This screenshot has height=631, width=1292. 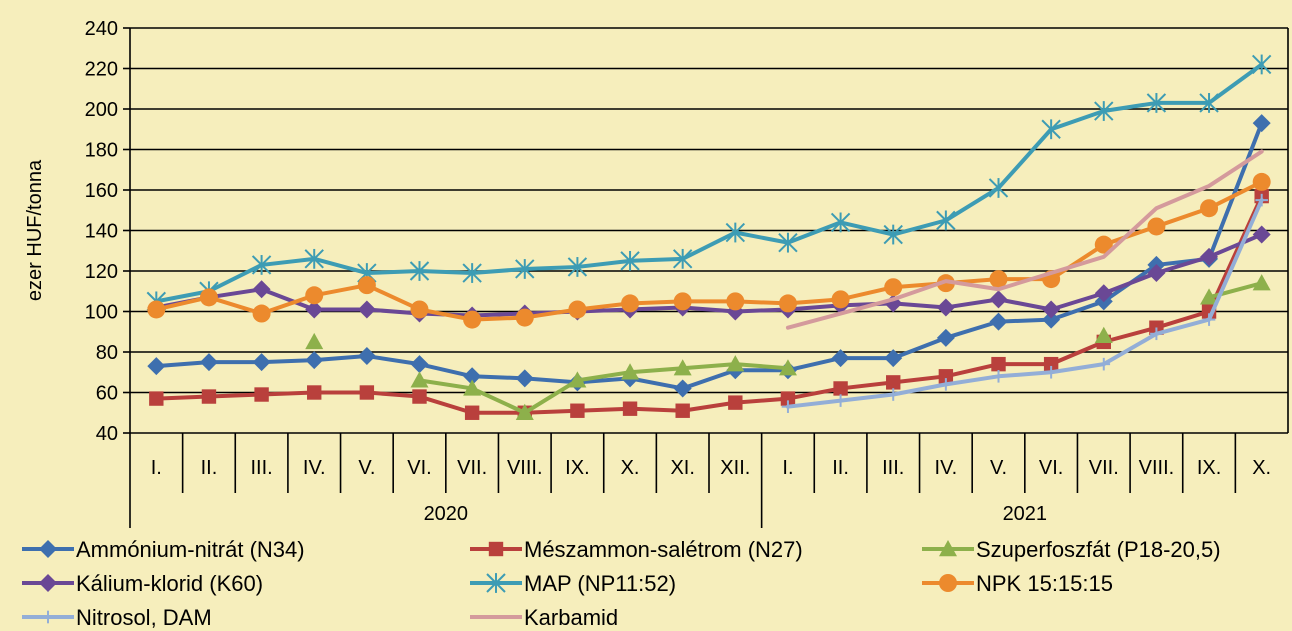 What do you see at coordinates (101, 313) in the screenshot?
I see `y-tick-label: 100` at bounding box center [101, 313].